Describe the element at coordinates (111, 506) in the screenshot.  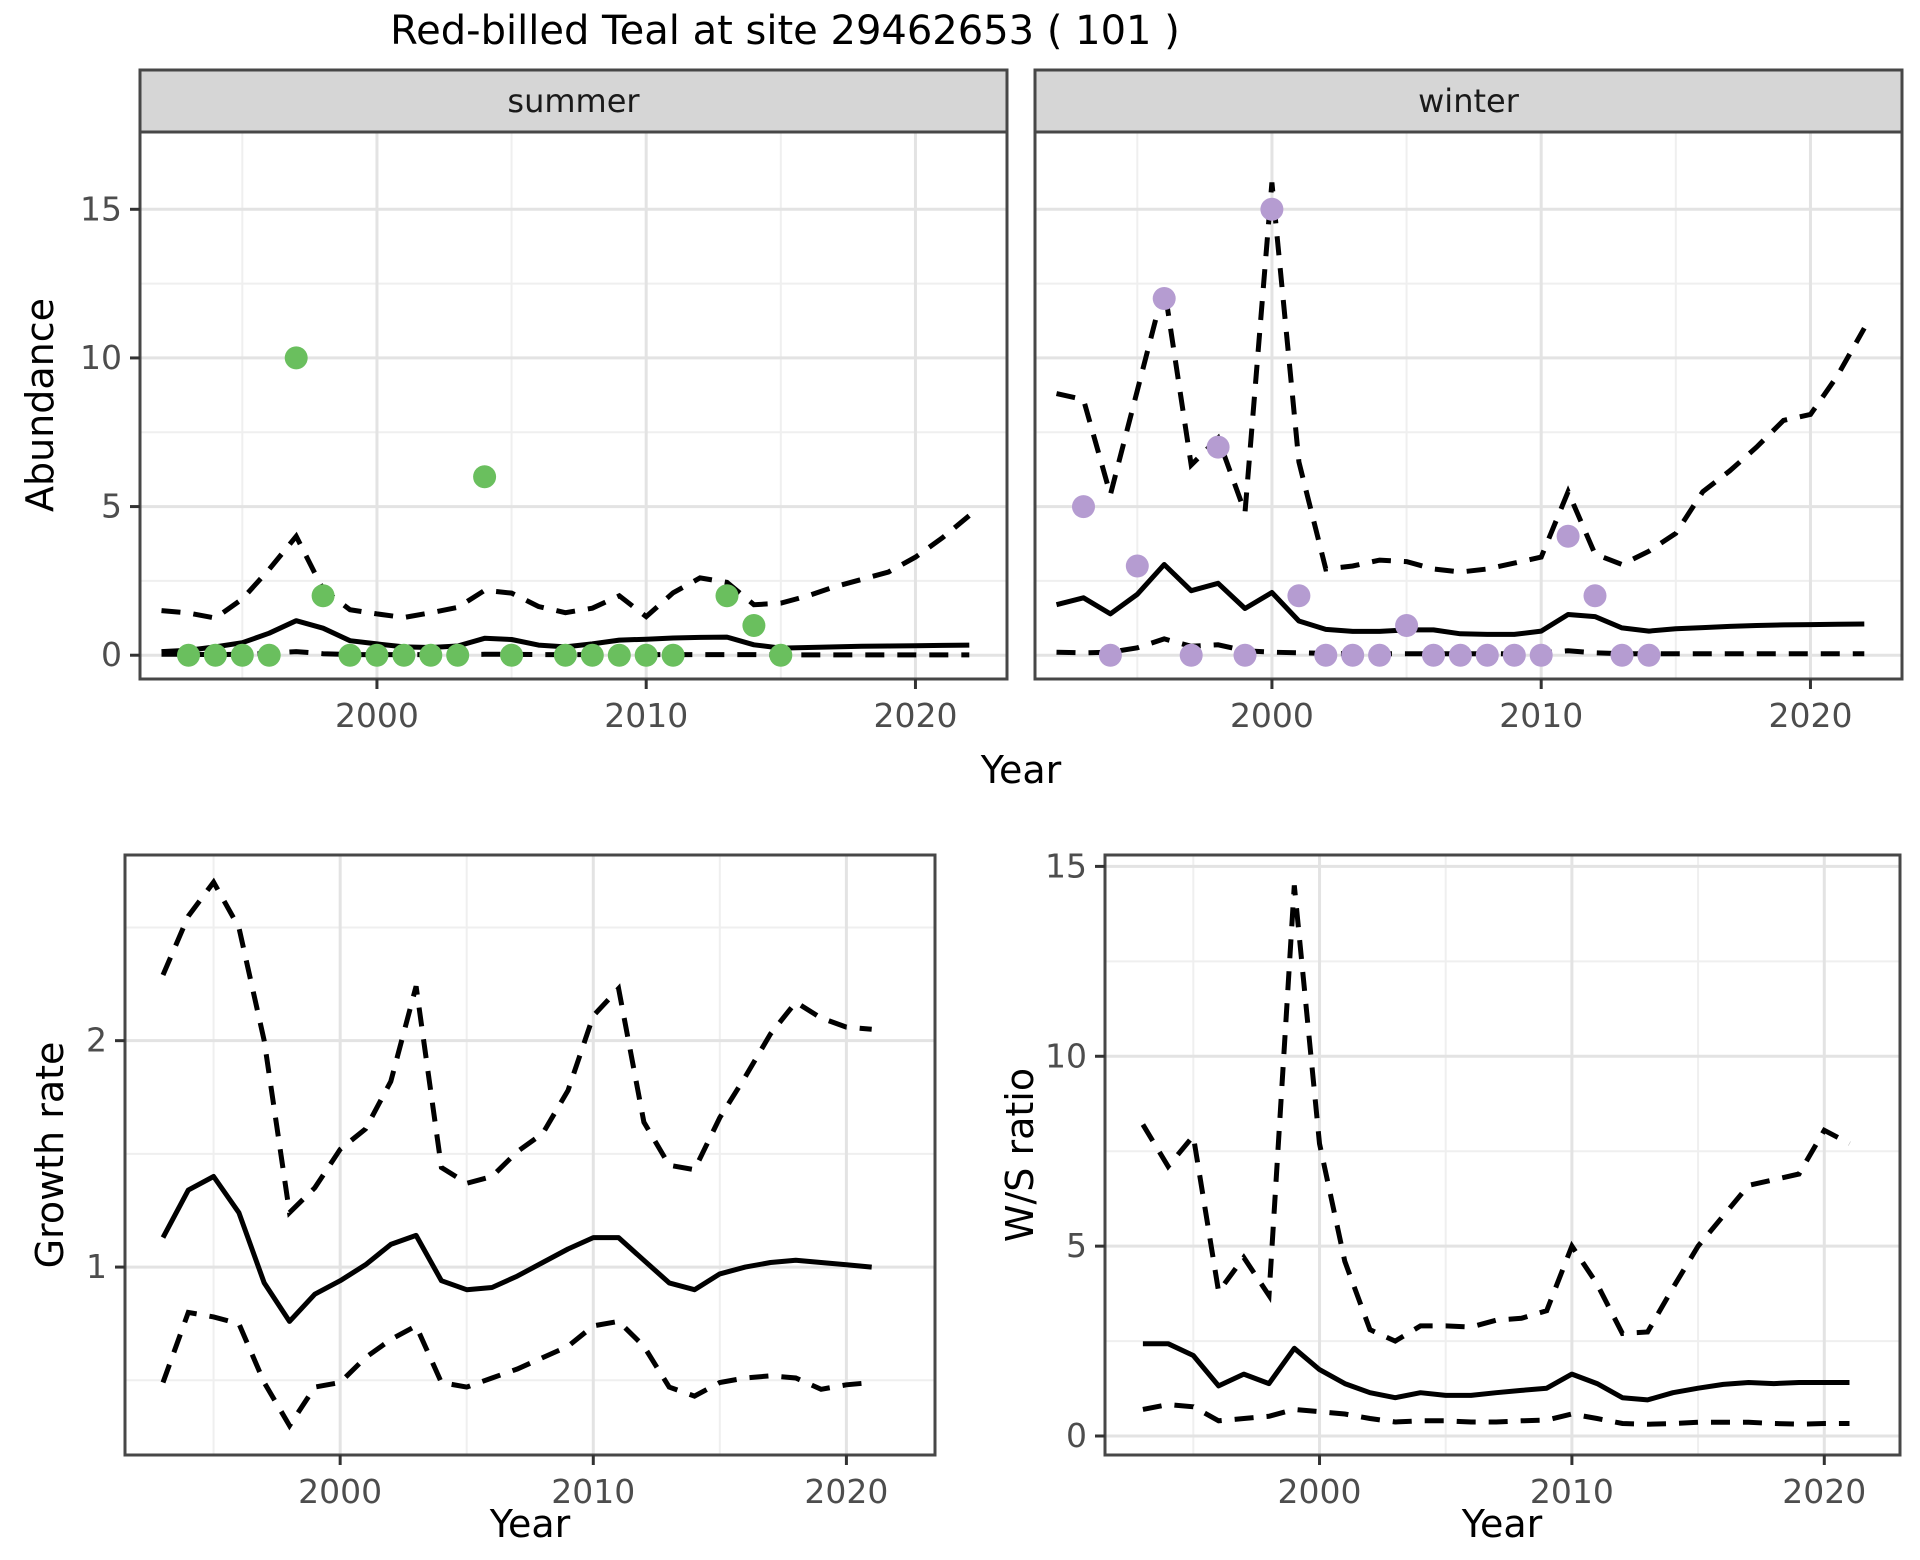
I see `summer-y-tick-label: 5` at that location.